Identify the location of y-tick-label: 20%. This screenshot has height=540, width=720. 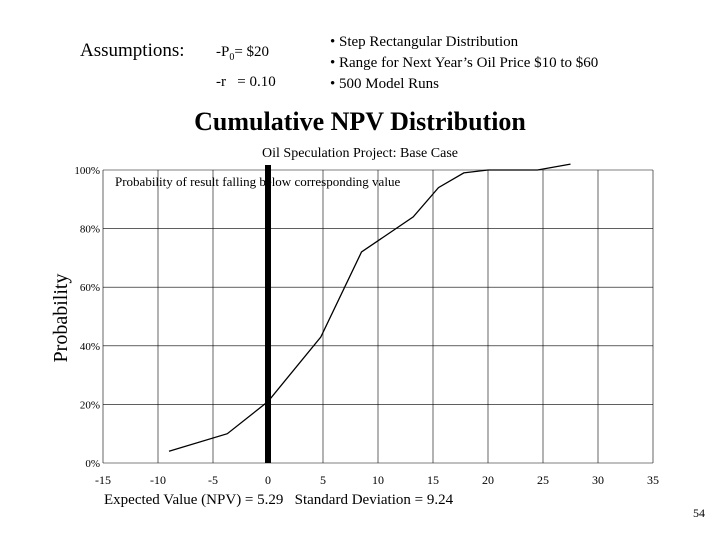
(90, 405).